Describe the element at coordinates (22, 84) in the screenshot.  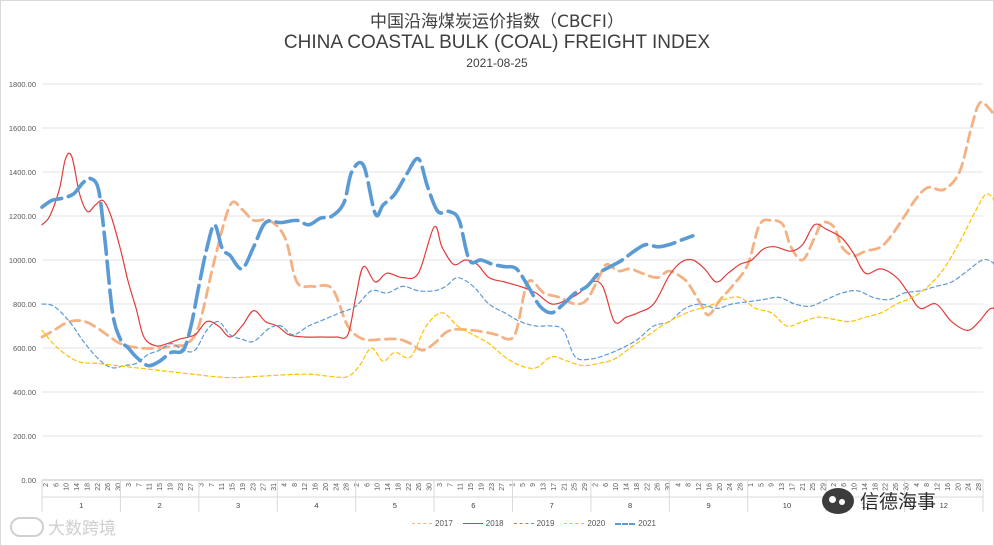
I see `y-tick-label: 1800.00` at that location.